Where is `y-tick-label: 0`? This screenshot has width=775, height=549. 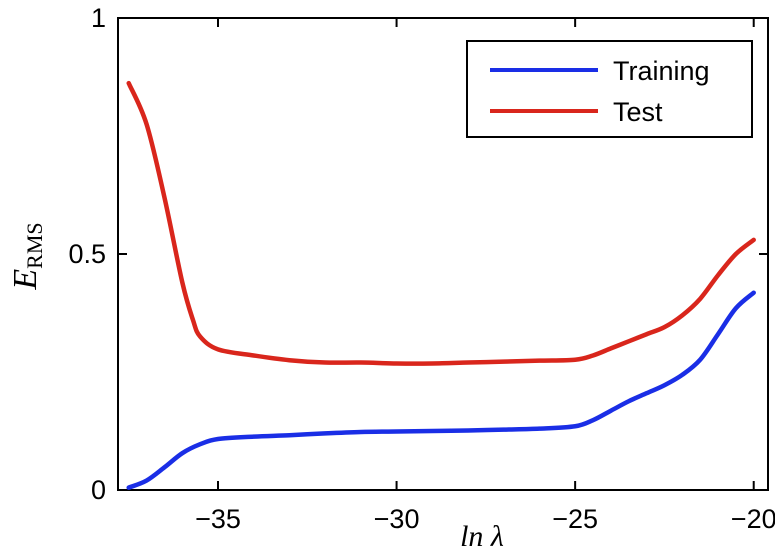 y-tick-label: 0 is located at coordinates (98, 490).